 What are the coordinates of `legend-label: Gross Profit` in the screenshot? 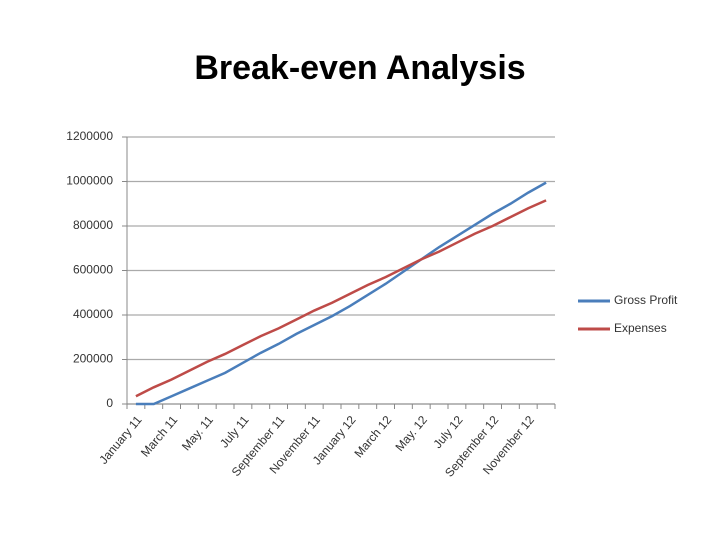 It's located at (646, 300).